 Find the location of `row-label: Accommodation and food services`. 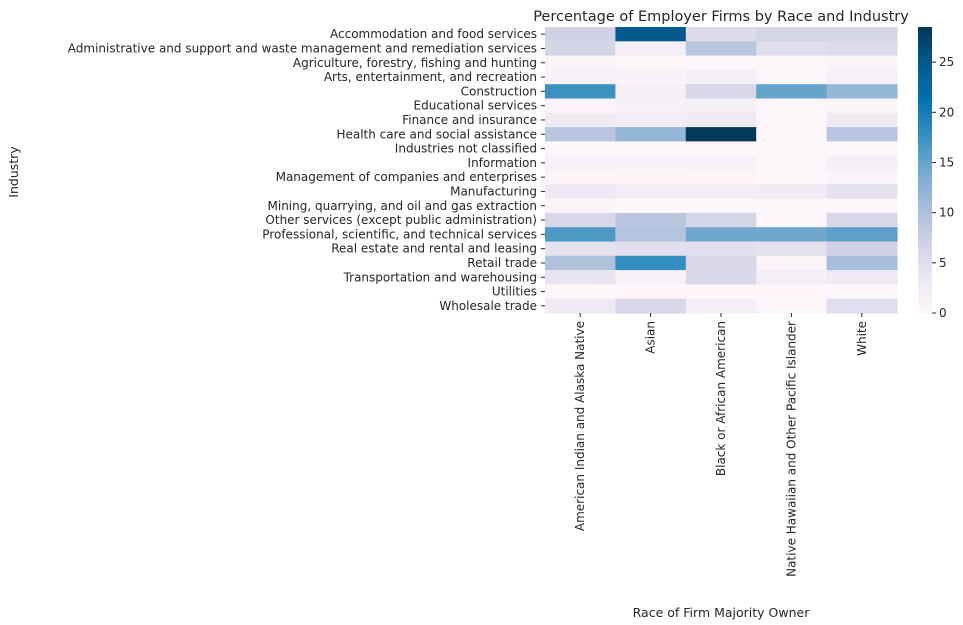

row-label: Accommodation and food services is located at coordinates (433, 34).